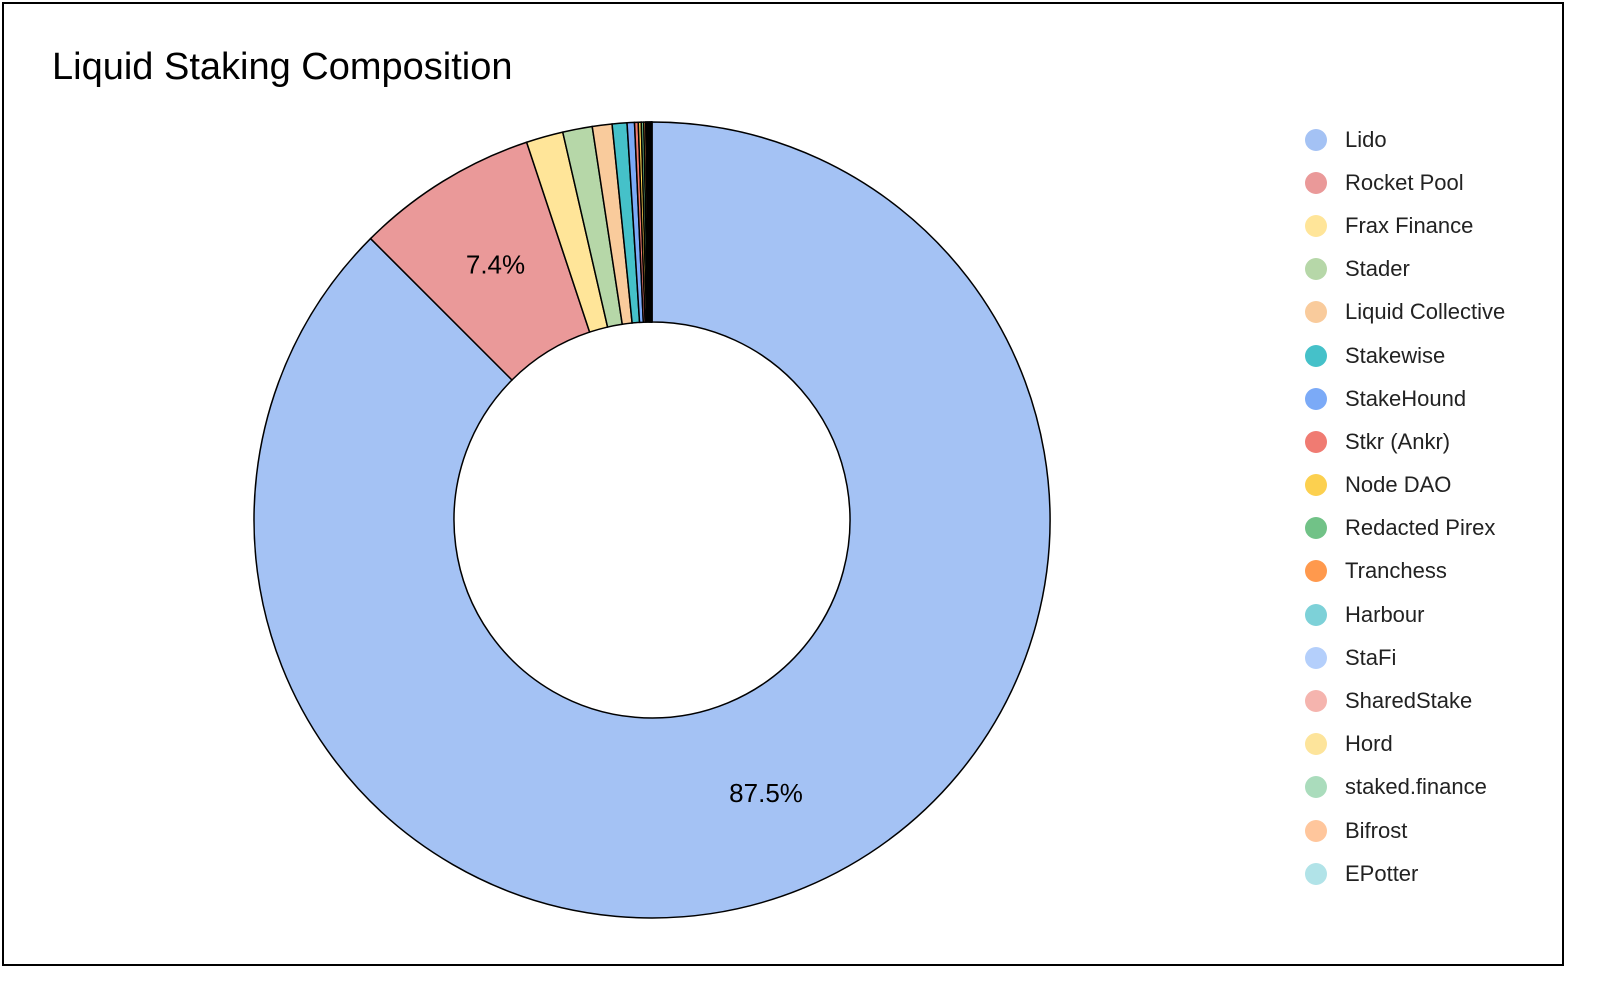 The height and width of the screenshot is (990, 1598). Describe the element at coordinates (1376, 830) in the screenshot. I see `legend-label: Bifrost` at that location.